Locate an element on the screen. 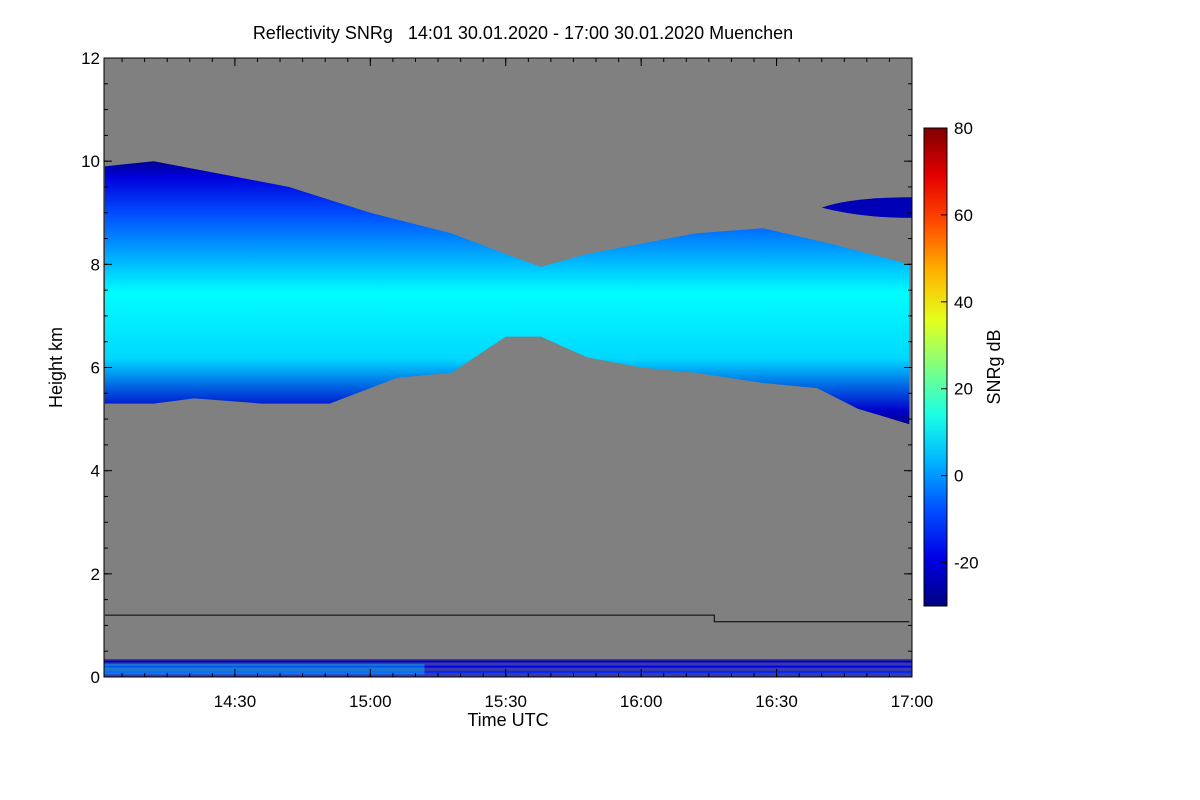  y-tick-label: 0 is located at coordinates (95, 677).